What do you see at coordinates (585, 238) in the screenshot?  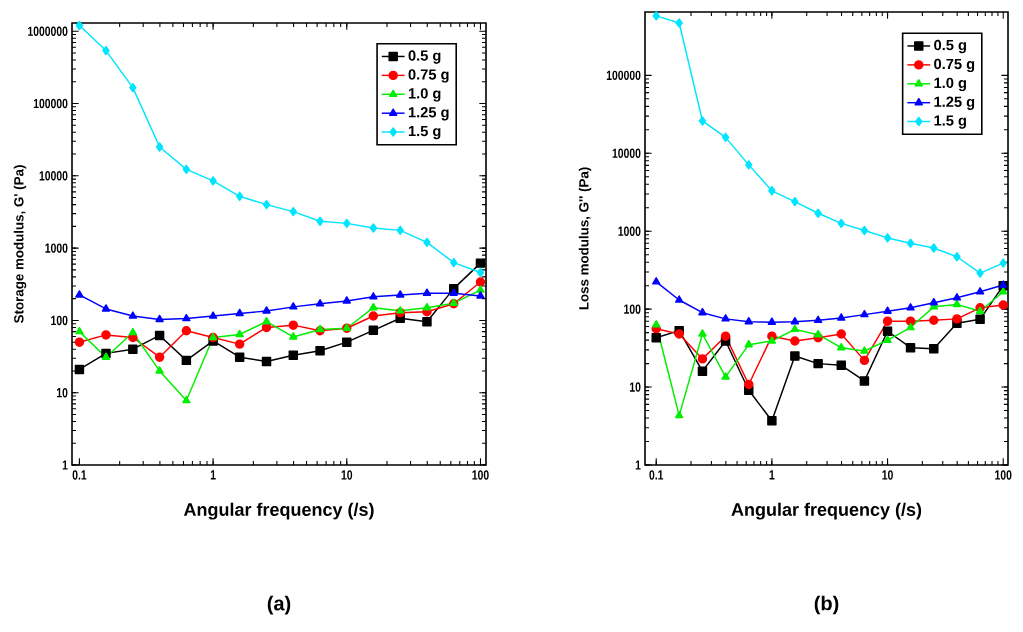 I see `y-axis-title: Loss modulus, G'' (Pa)` at bounding box center [585, 238].